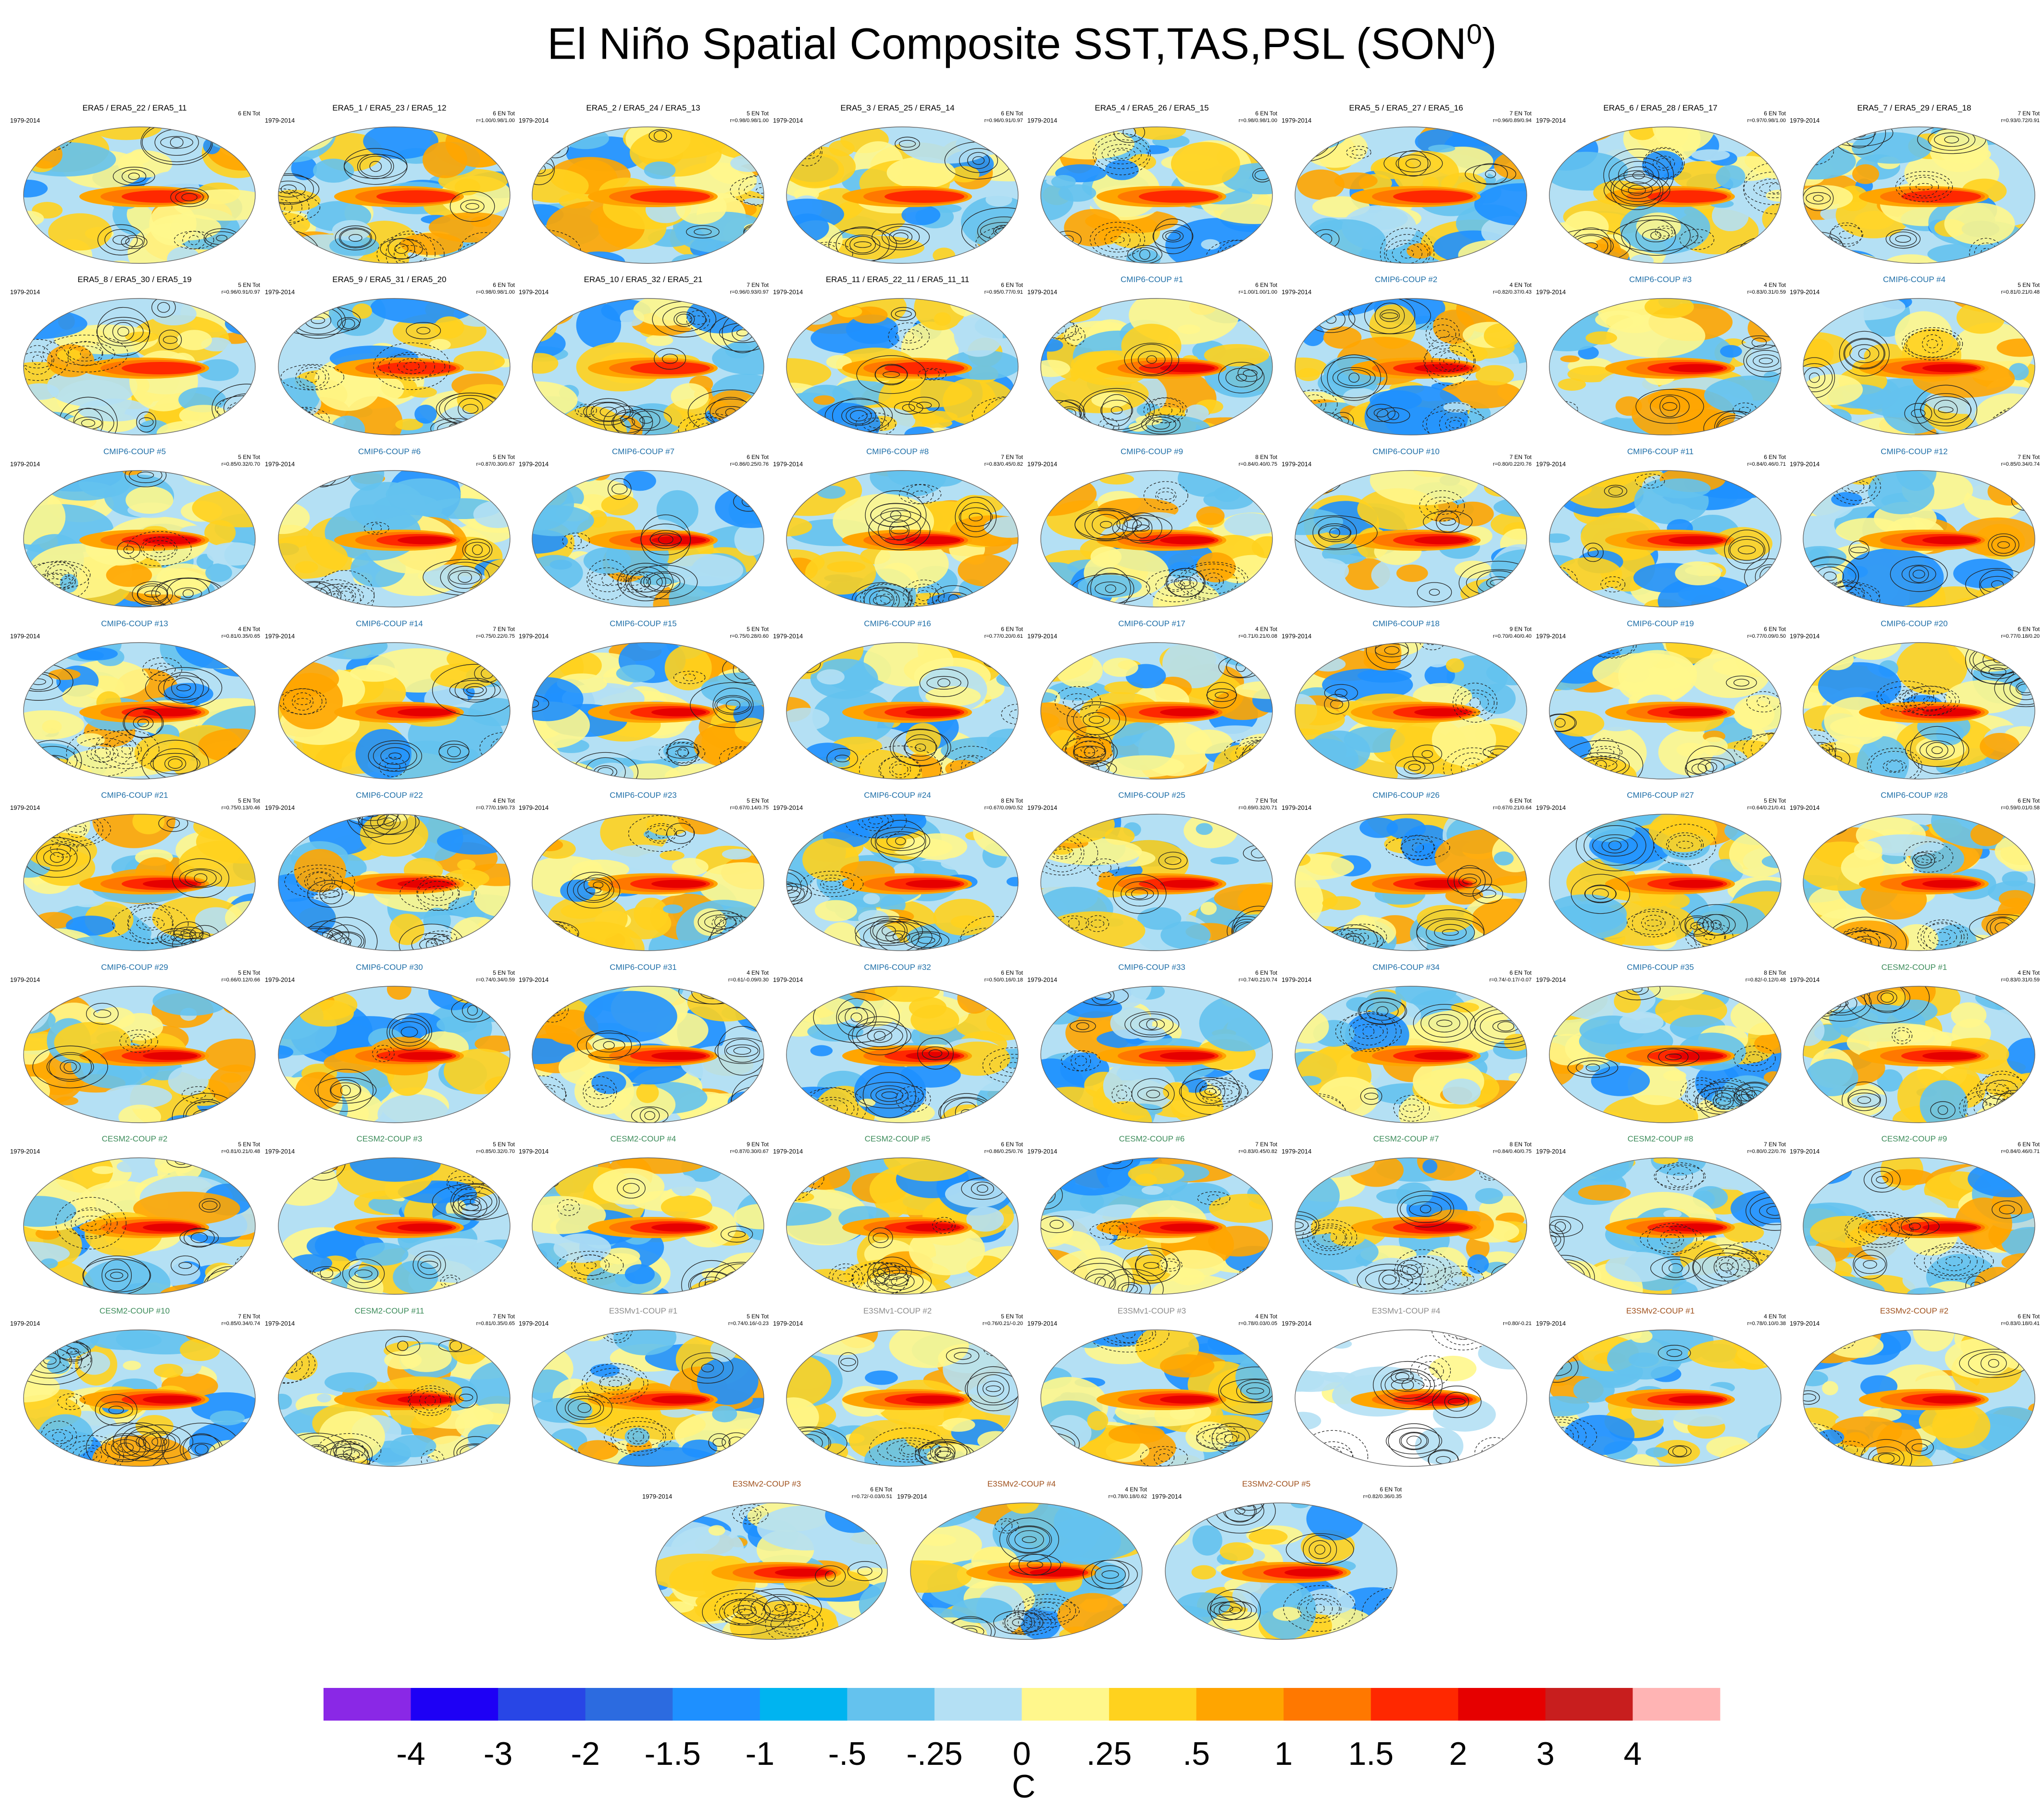 The image size is (2044, 1810). I want to click on panel-title: CESM2-COUP #8, so click(1660, 1138).